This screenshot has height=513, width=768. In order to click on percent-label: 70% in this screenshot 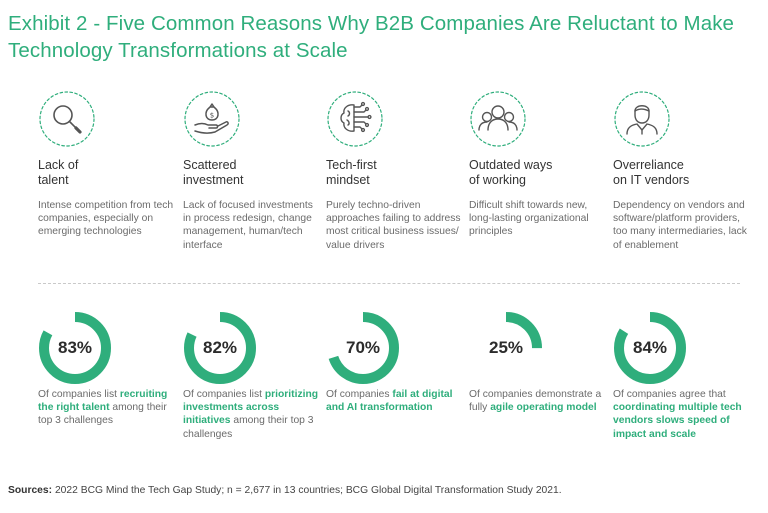, I will do `click(363, 347)`.